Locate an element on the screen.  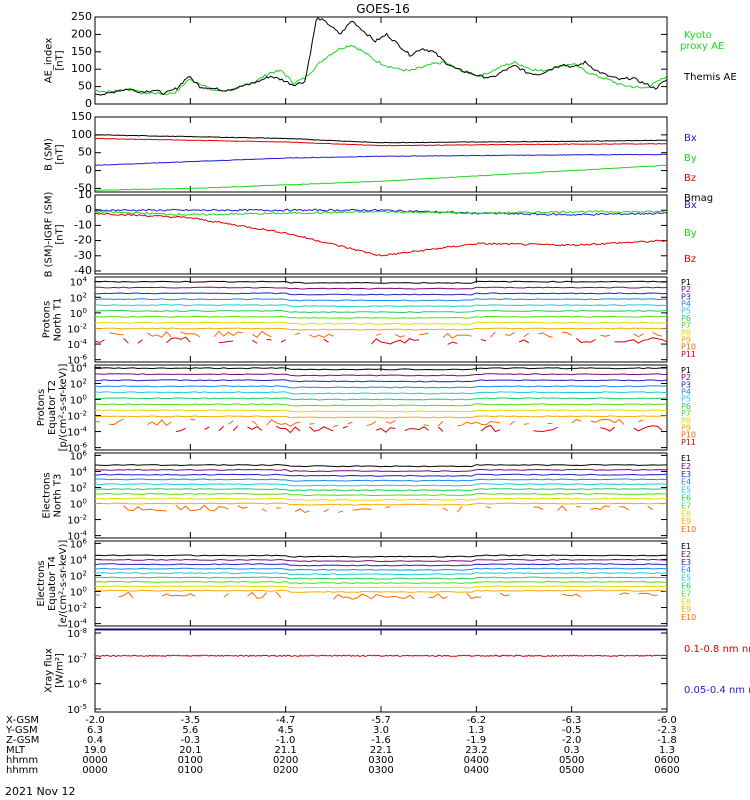
plot-title: GOES-16 is located at coordinates (383, 9).